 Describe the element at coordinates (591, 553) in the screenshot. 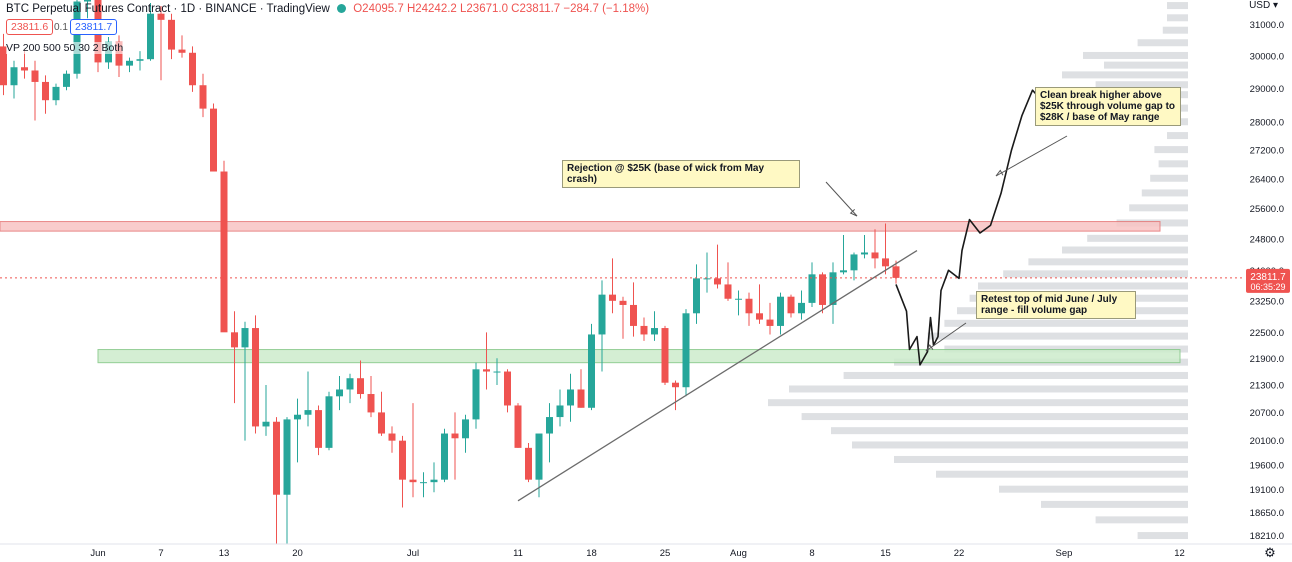

I see `time-tick-label: 18` at that location.